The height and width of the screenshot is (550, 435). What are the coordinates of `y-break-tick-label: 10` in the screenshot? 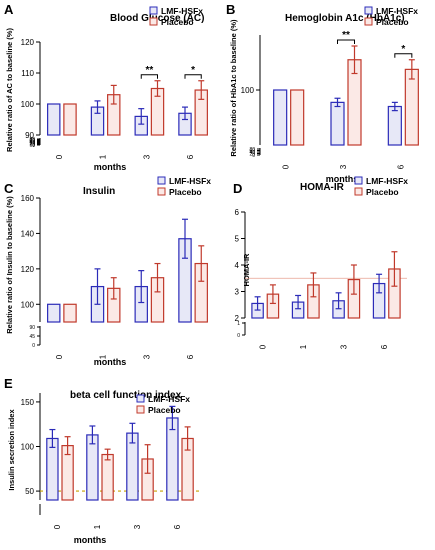 It's located at (32, 145).